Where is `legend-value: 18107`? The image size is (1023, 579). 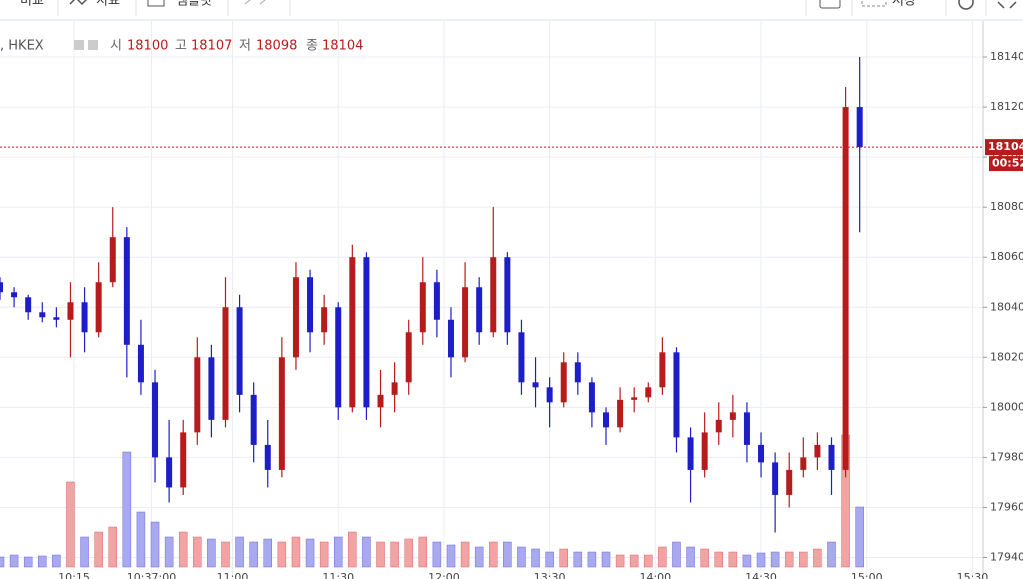
legend-value: 18107 is located at coordinates (211, 46).